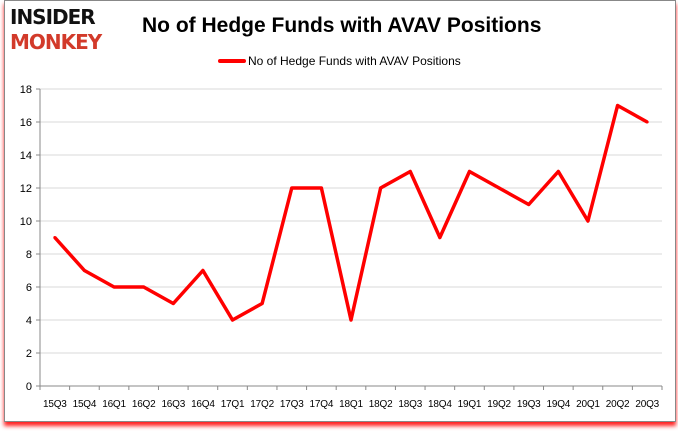 Image resolution: width=678 pixels, height=431 pixels. Describe the element at coordinates (558, 404) in the screenshot. I see `x-tick-label: 19Q4` at that location.